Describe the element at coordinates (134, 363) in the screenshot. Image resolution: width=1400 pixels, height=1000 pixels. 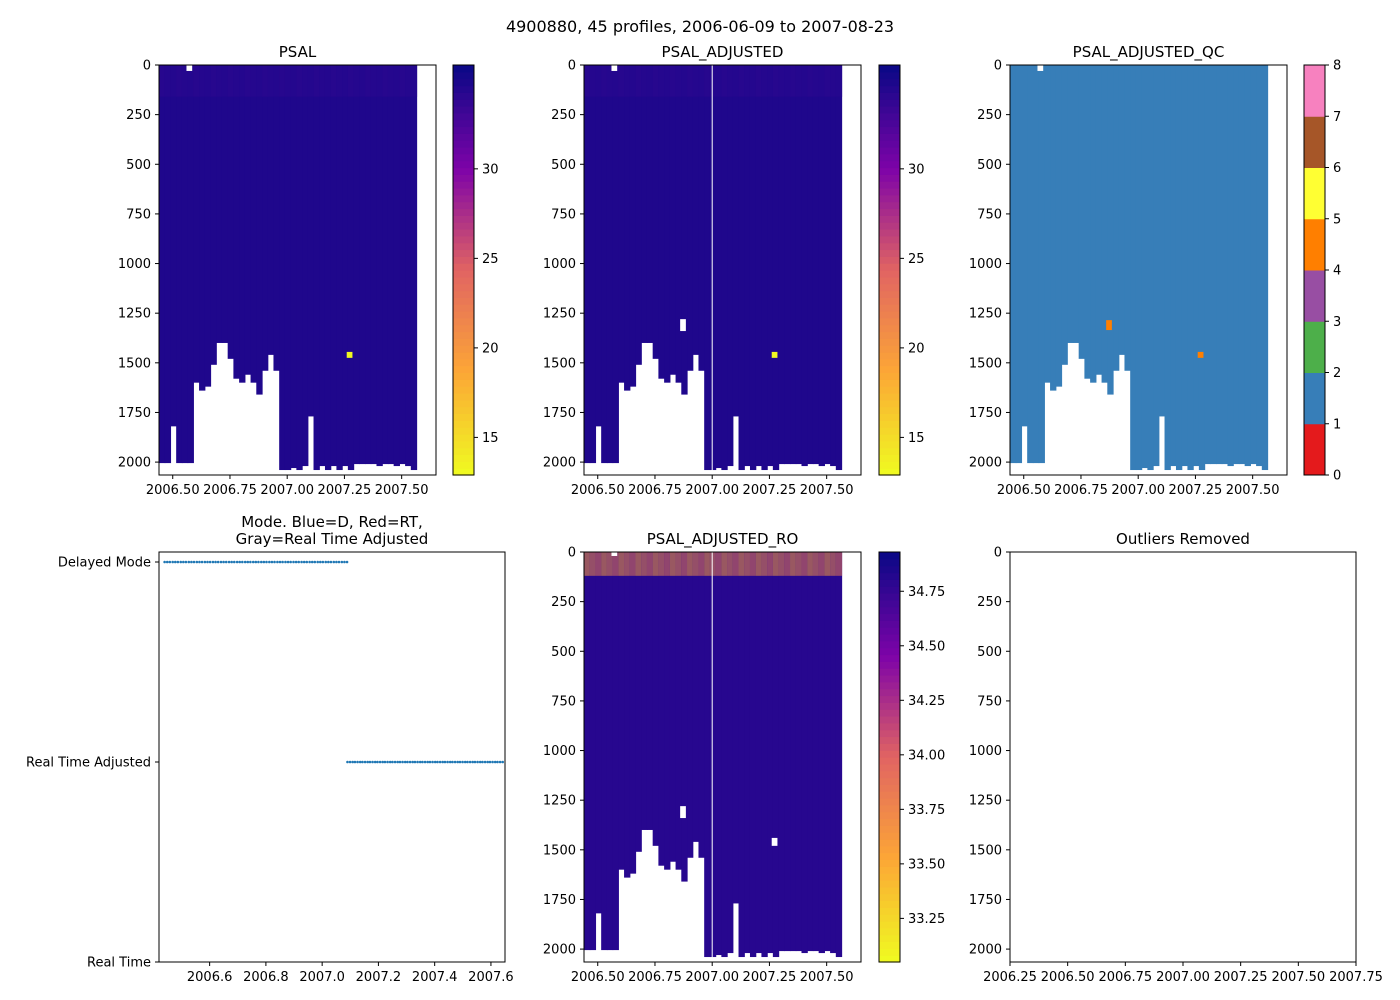
I see `y-tick-label: 1500` at that location.